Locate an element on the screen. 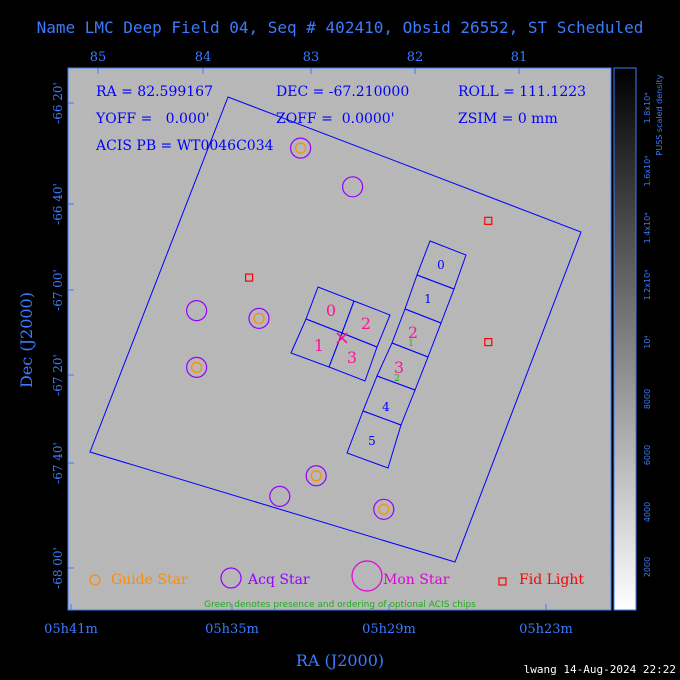  acis-s-label-0: 0 is located at coordinates (441, 265).